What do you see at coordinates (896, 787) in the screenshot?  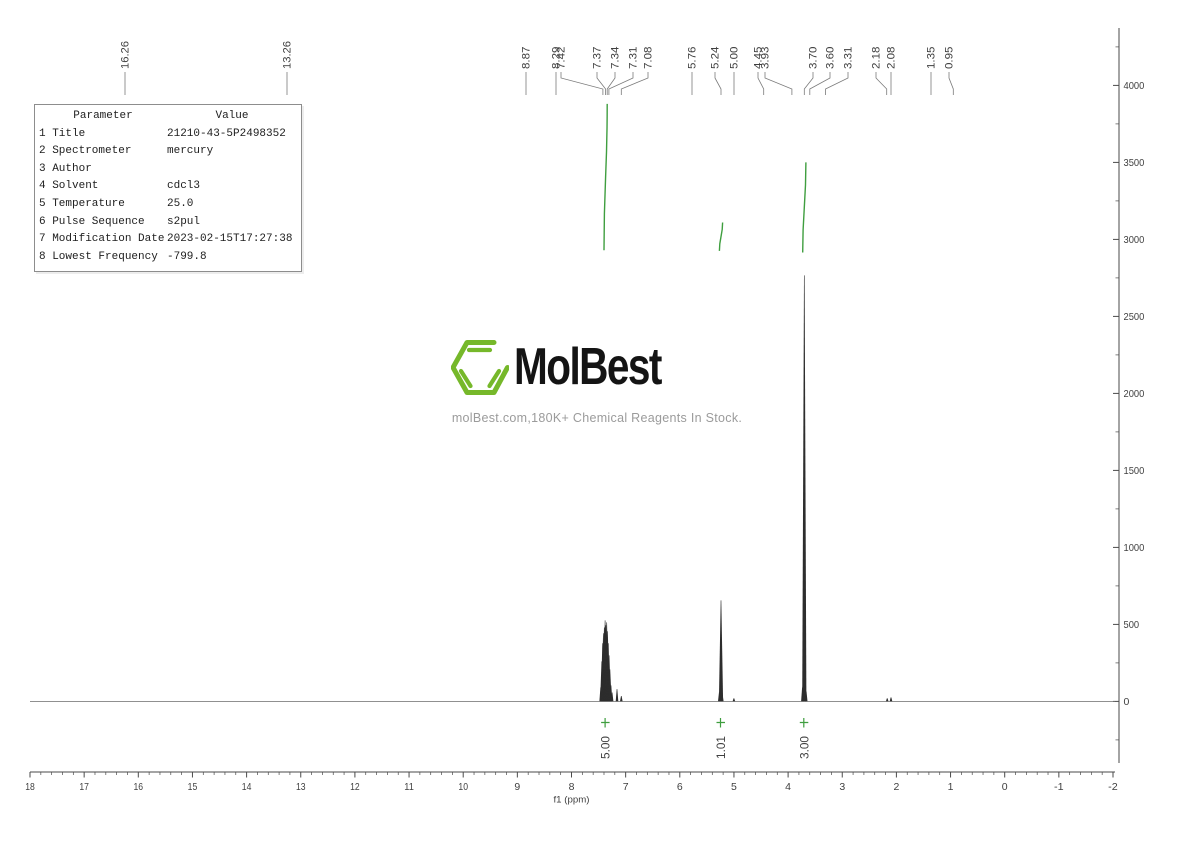 I see `svg-text: 2` at bounding box center [896, 787].